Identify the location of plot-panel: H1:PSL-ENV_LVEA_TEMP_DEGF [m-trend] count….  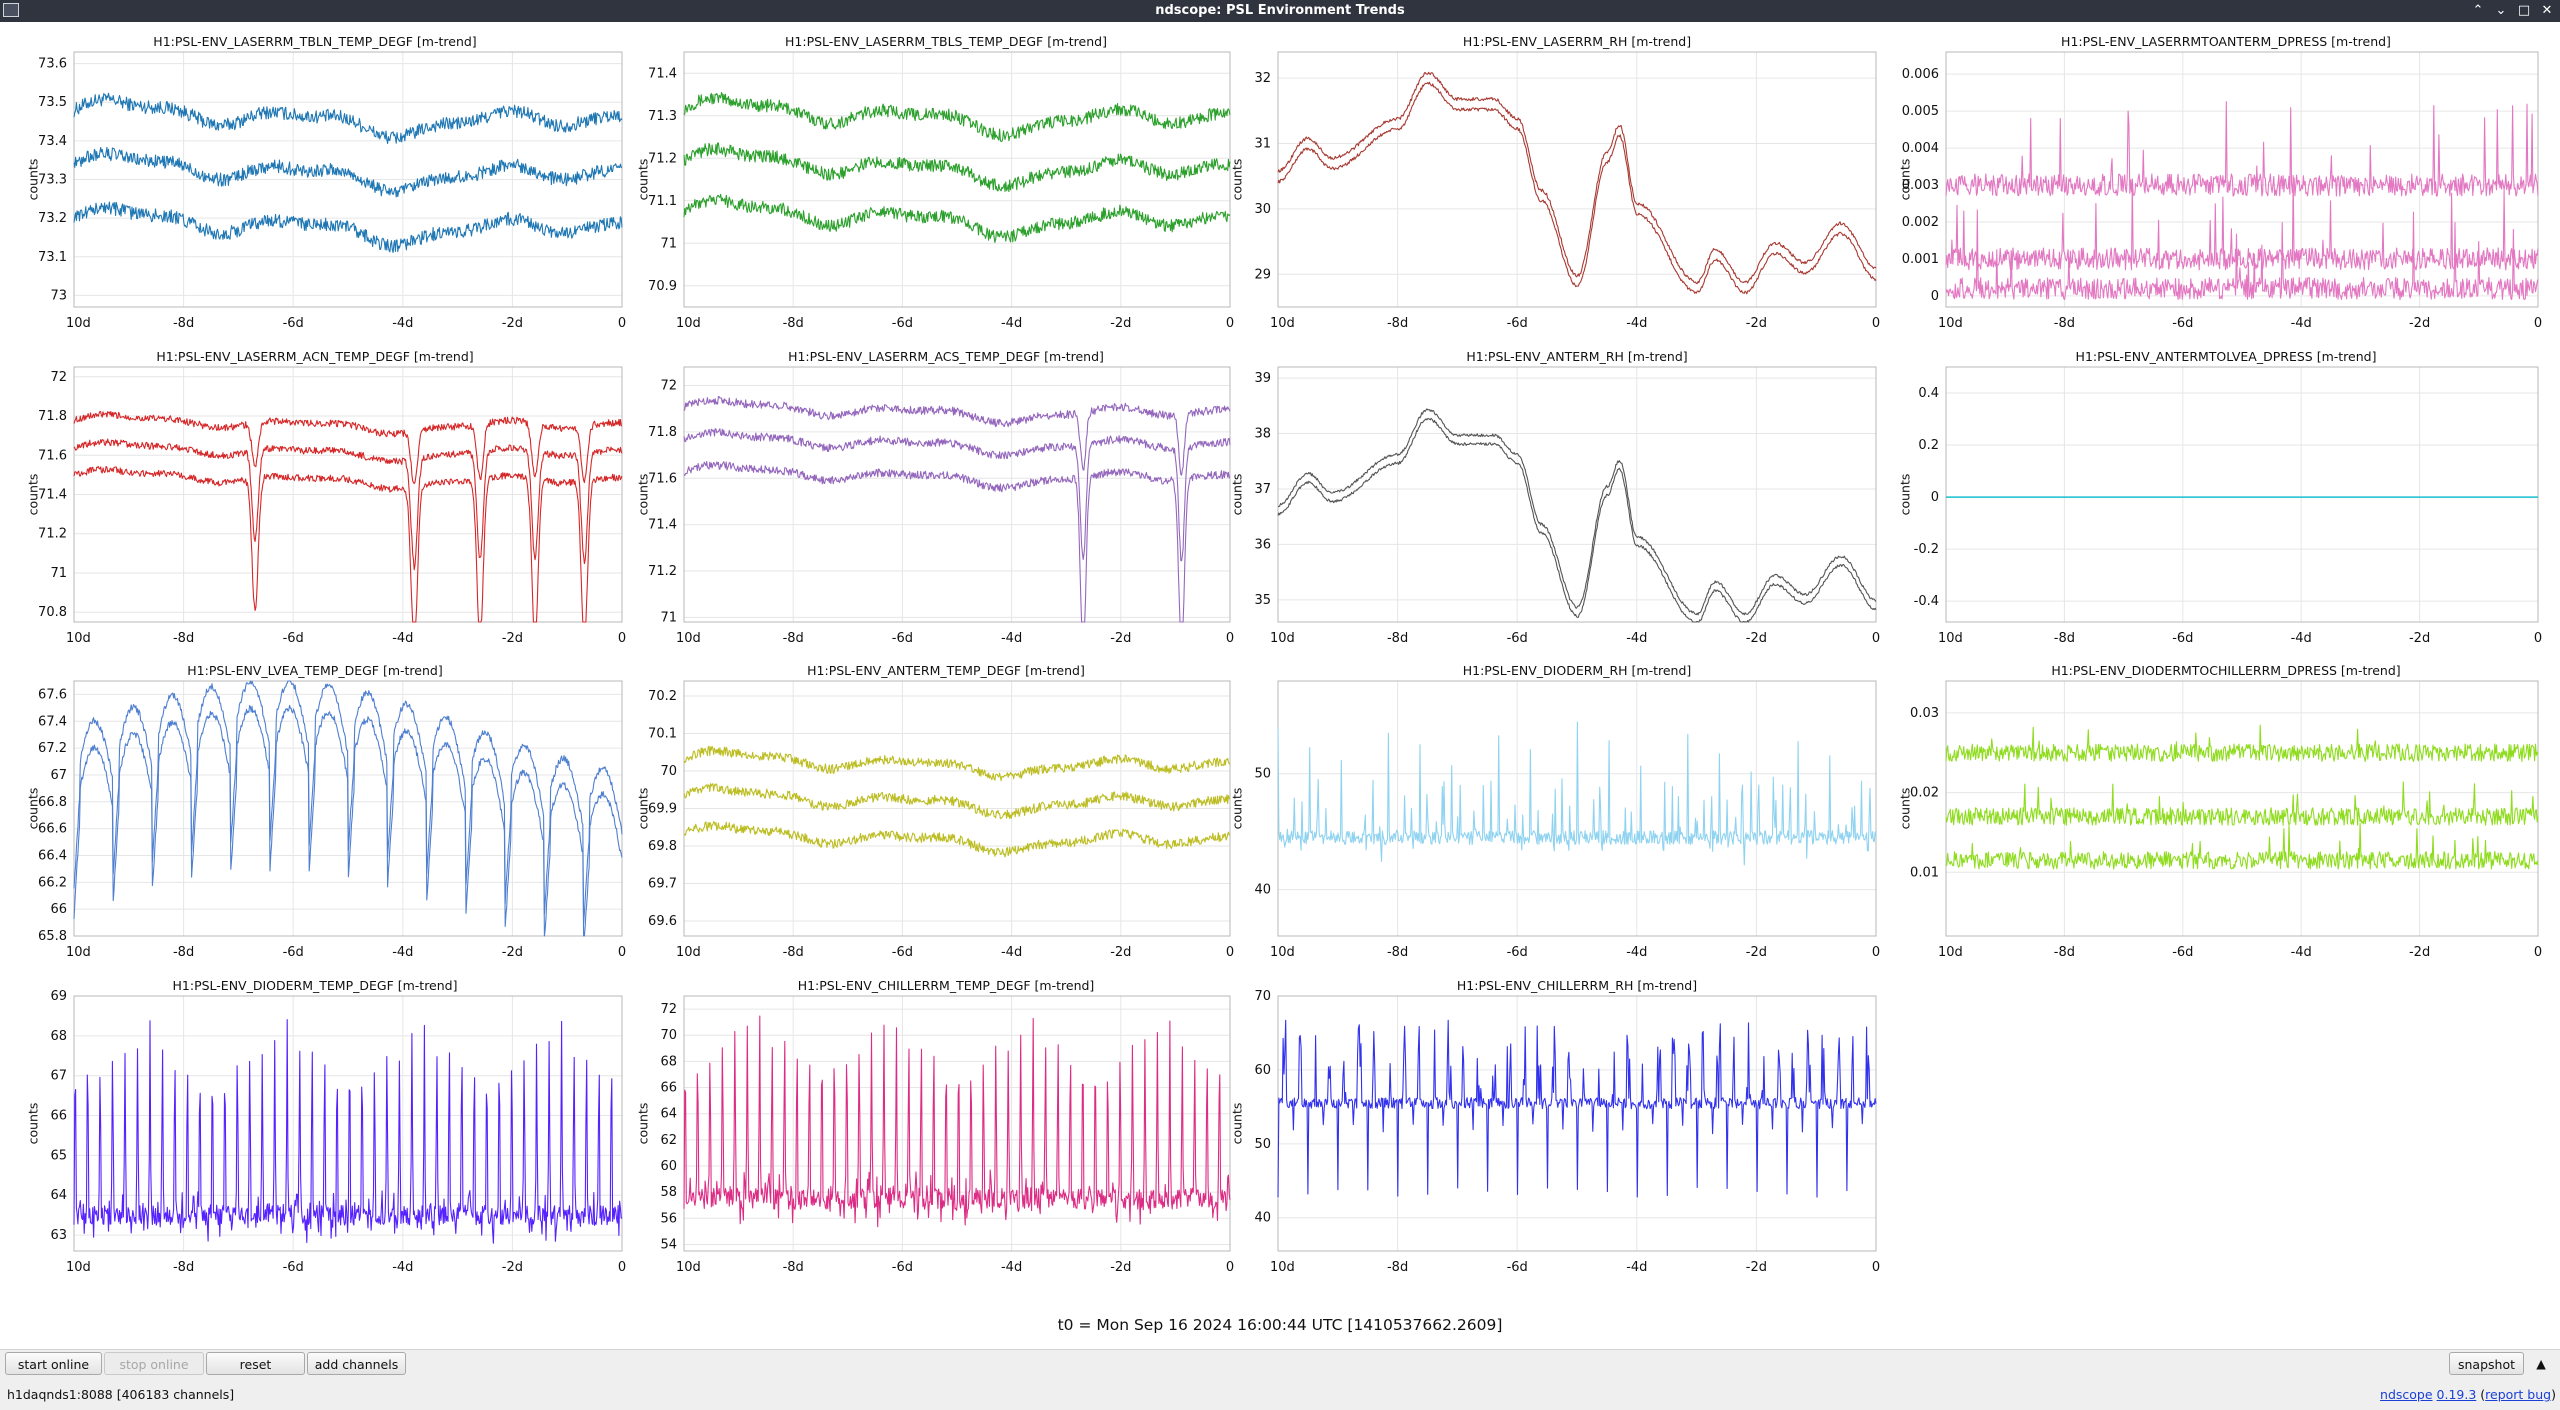
(315, 808).